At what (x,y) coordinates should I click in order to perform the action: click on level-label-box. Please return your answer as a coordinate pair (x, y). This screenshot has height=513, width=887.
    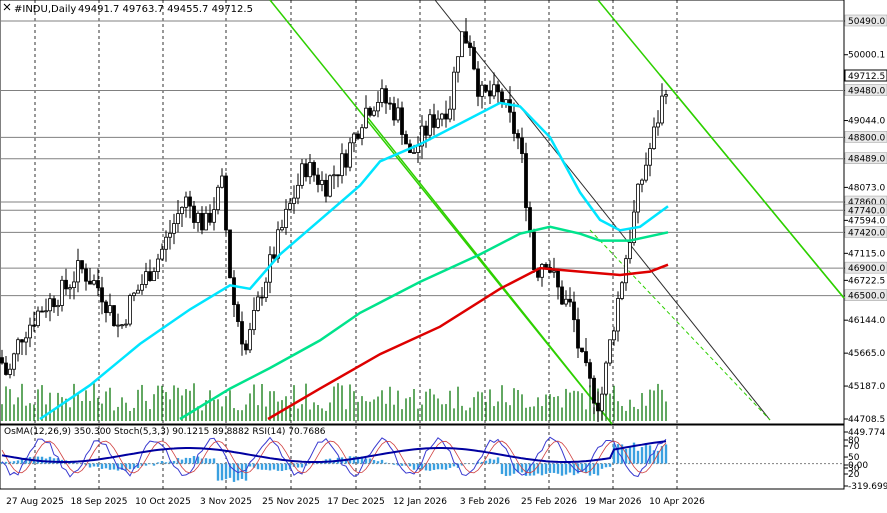
    Looking at the image, I should click on (865, 295).